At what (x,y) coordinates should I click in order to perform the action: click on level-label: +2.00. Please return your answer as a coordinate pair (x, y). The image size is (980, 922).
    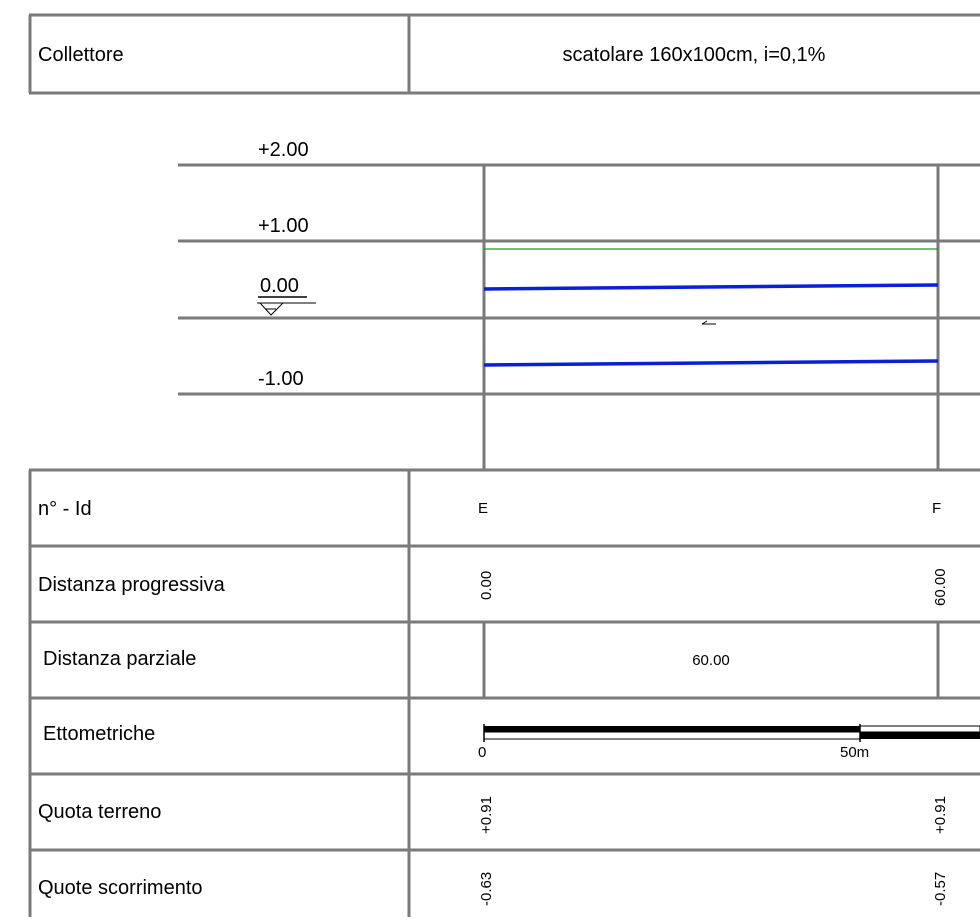
    Looking at the image, I should click on (283, 150).